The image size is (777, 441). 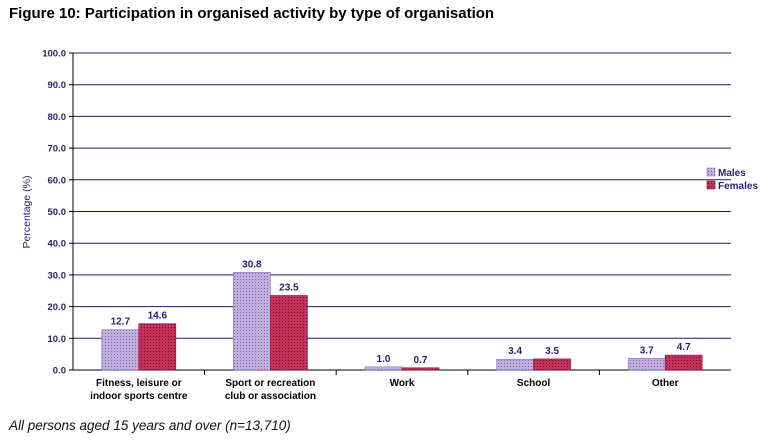 I want to click on y-axis-label: Percentage (%), so click(x=27, y=212).